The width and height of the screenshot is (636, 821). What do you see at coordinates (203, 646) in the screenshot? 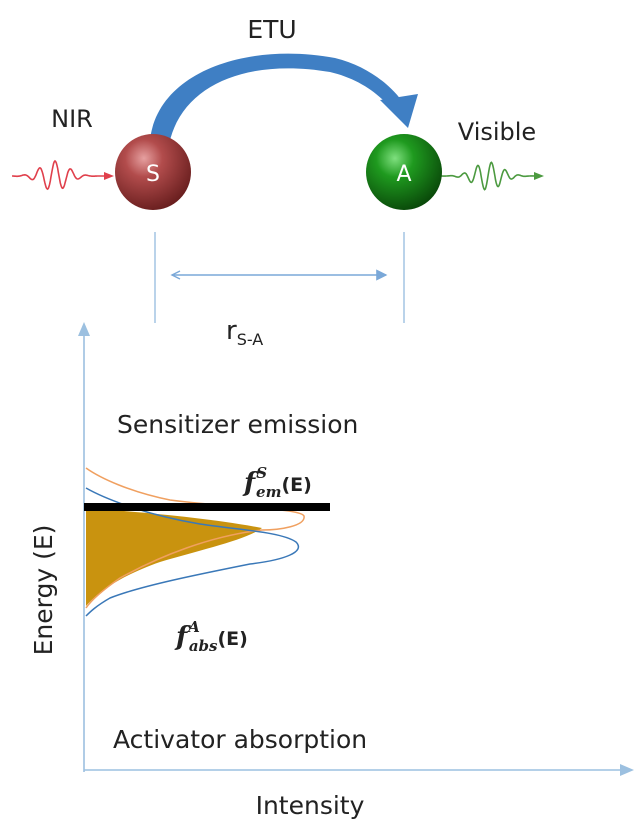
I see `absorption-fn-sub: abs` at bounding box center [203, 646].